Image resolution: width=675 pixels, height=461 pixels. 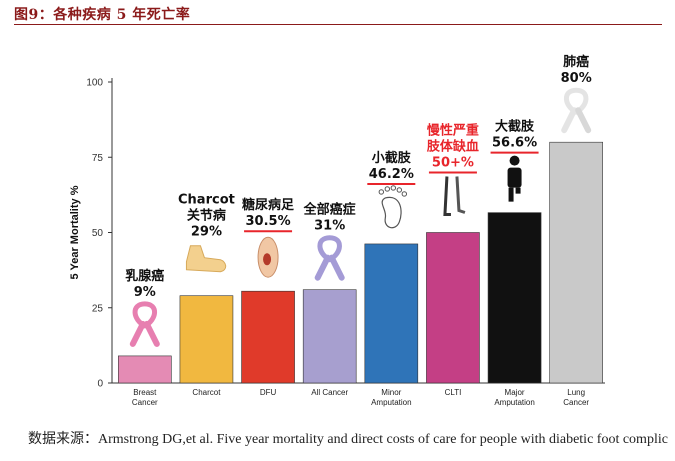 What do you see at coordinates (268, 205) in the screenshot?
I see `bar-annotation-2-line-0: 糖尿病足` at bounding box center [268, 205].